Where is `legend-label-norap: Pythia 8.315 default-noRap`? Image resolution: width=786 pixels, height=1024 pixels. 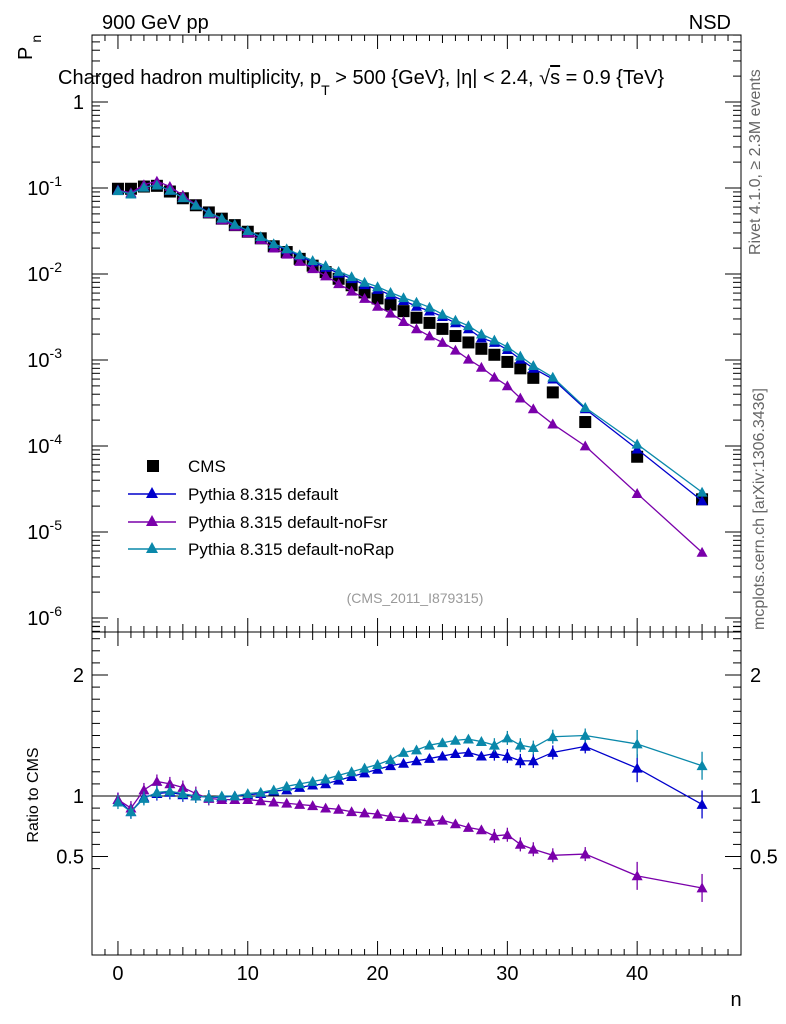 legend-label-norap: Pythia 8.315 default-noRap is located at coordinates (291, 549).